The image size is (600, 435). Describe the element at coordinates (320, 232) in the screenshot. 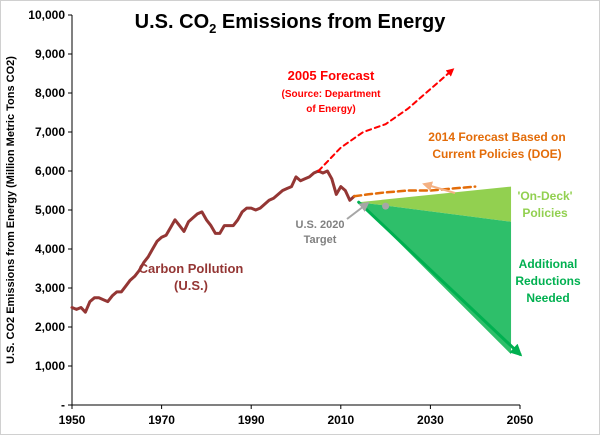

I see `annotation-us-2020-target: U.S. 2020 Target` at that location.